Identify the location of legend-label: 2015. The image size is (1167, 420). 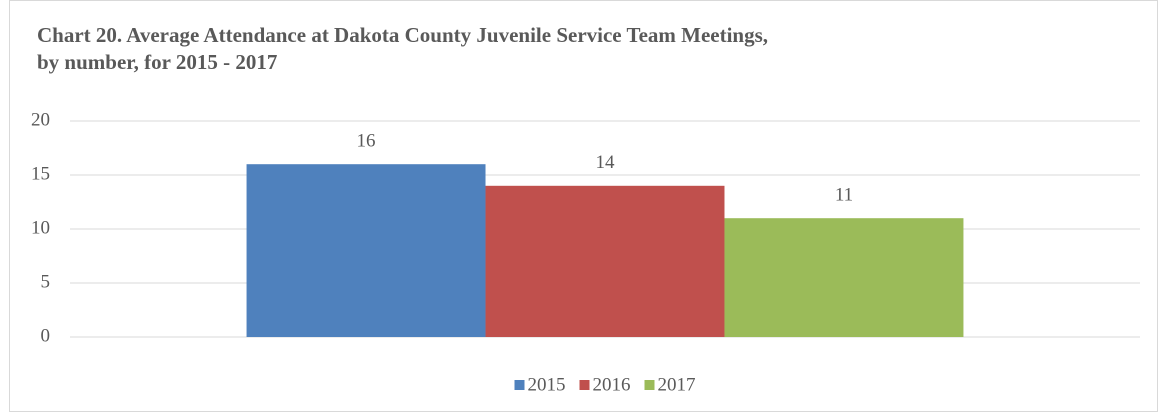
(547, 384).